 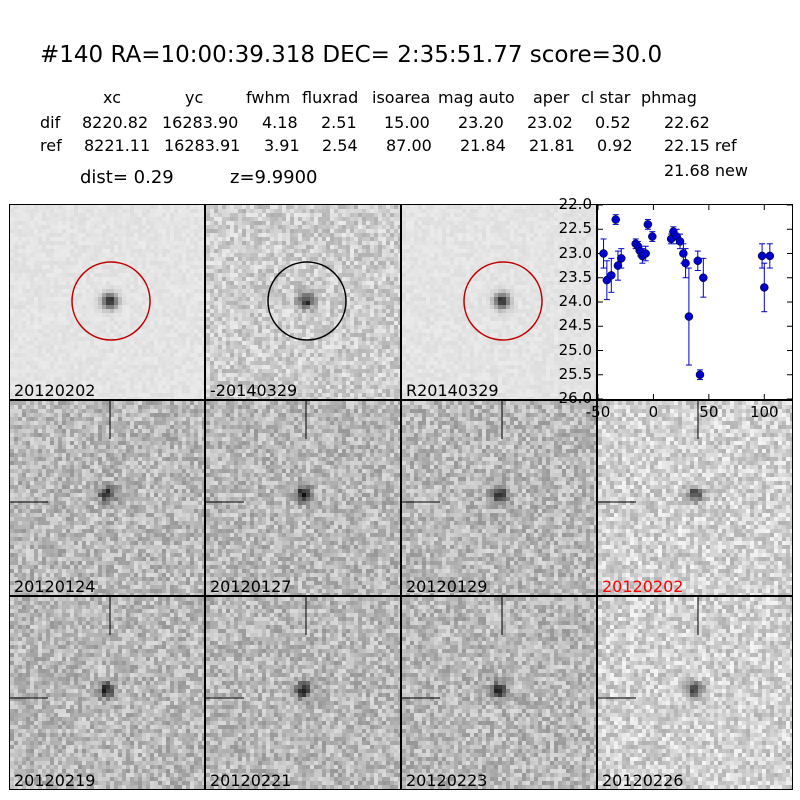 What do you see at coordinates (706, 171) in the screenshot?
I see `phmag-new: 21.68 new` at bounding box center [706, 171].